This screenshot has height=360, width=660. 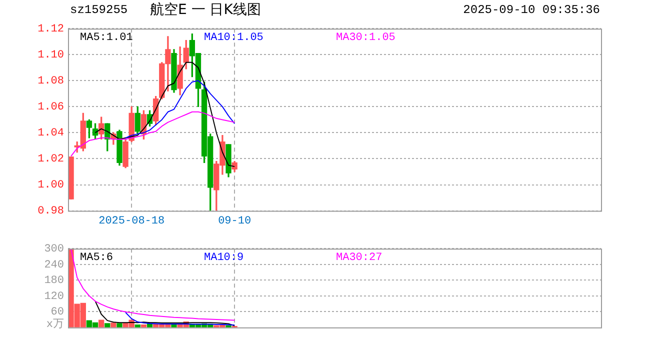 What do you see at coordinates (51, 30) in the screenshot?
I see `y-tick-label: 1.12` at bounding box center [51, 30].